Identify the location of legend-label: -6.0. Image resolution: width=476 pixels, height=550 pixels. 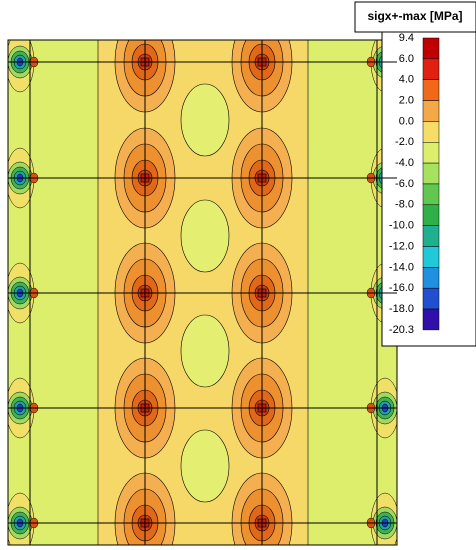
(404, 184).